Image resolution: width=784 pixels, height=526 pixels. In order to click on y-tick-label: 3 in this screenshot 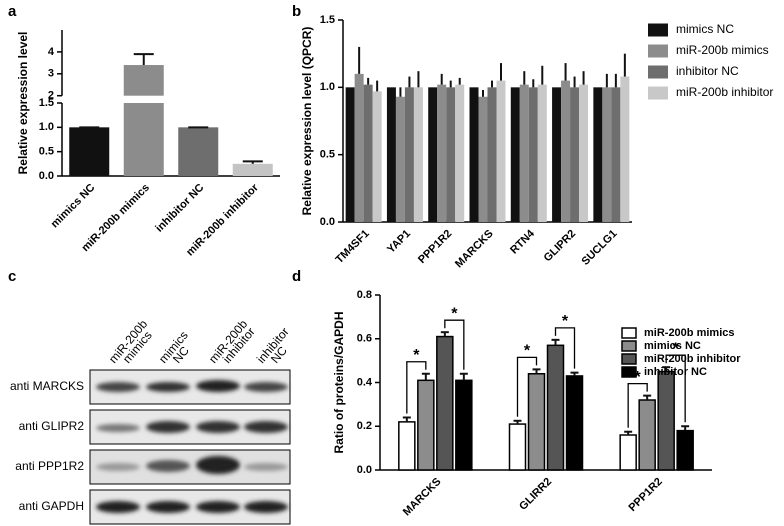, I will do `click(51, 74)`.